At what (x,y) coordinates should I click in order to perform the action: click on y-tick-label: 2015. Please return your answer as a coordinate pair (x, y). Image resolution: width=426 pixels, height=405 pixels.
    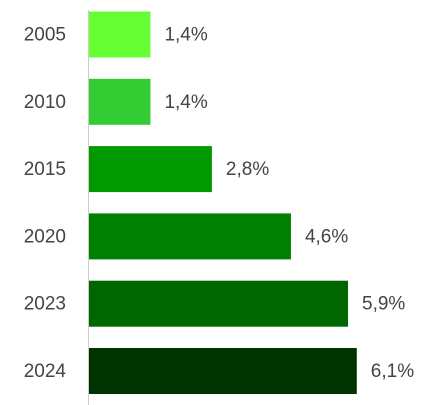
    Looking at the image, I should click on (45, 169).